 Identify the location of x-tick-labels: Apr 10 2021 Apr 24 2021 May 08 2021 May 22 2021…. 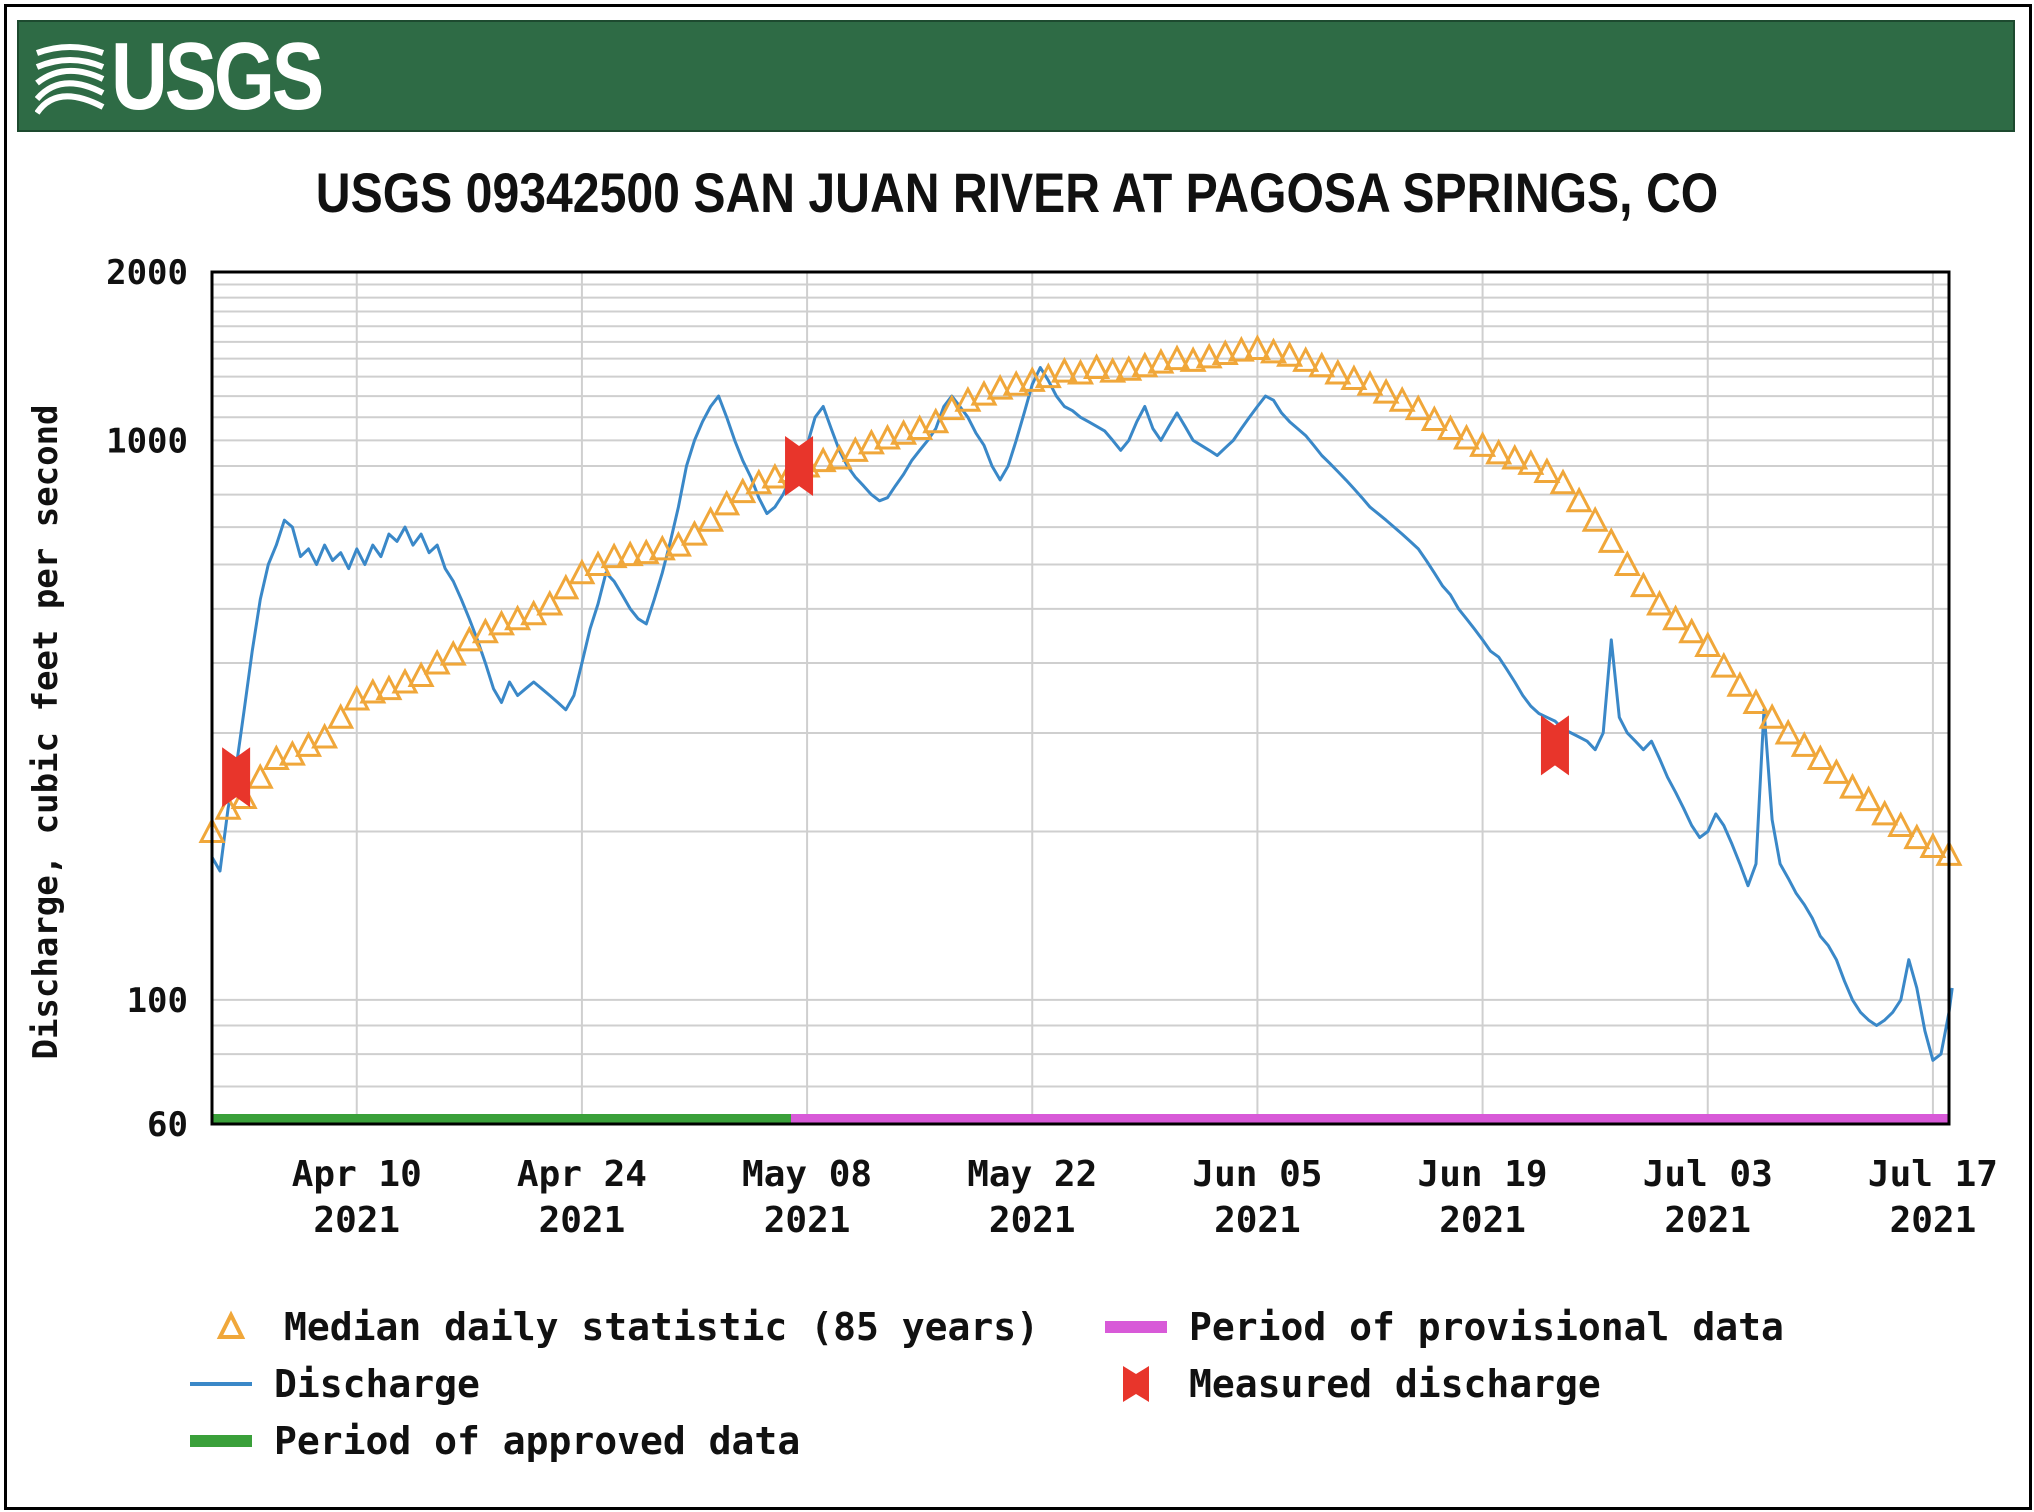
(1145, 1197).